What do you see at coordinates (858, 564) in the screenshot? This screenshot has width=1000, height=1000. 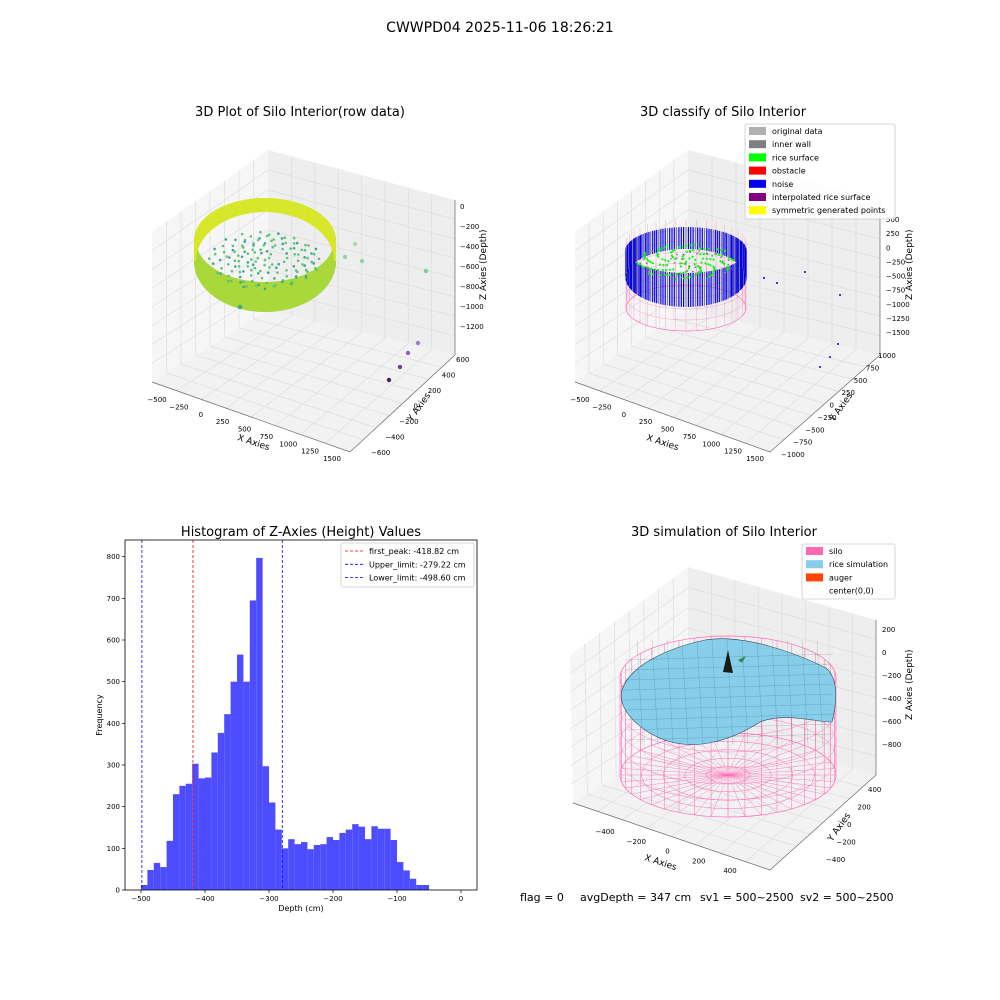 I see `legend-label: rice simulation` at bounding box center [858, 564].